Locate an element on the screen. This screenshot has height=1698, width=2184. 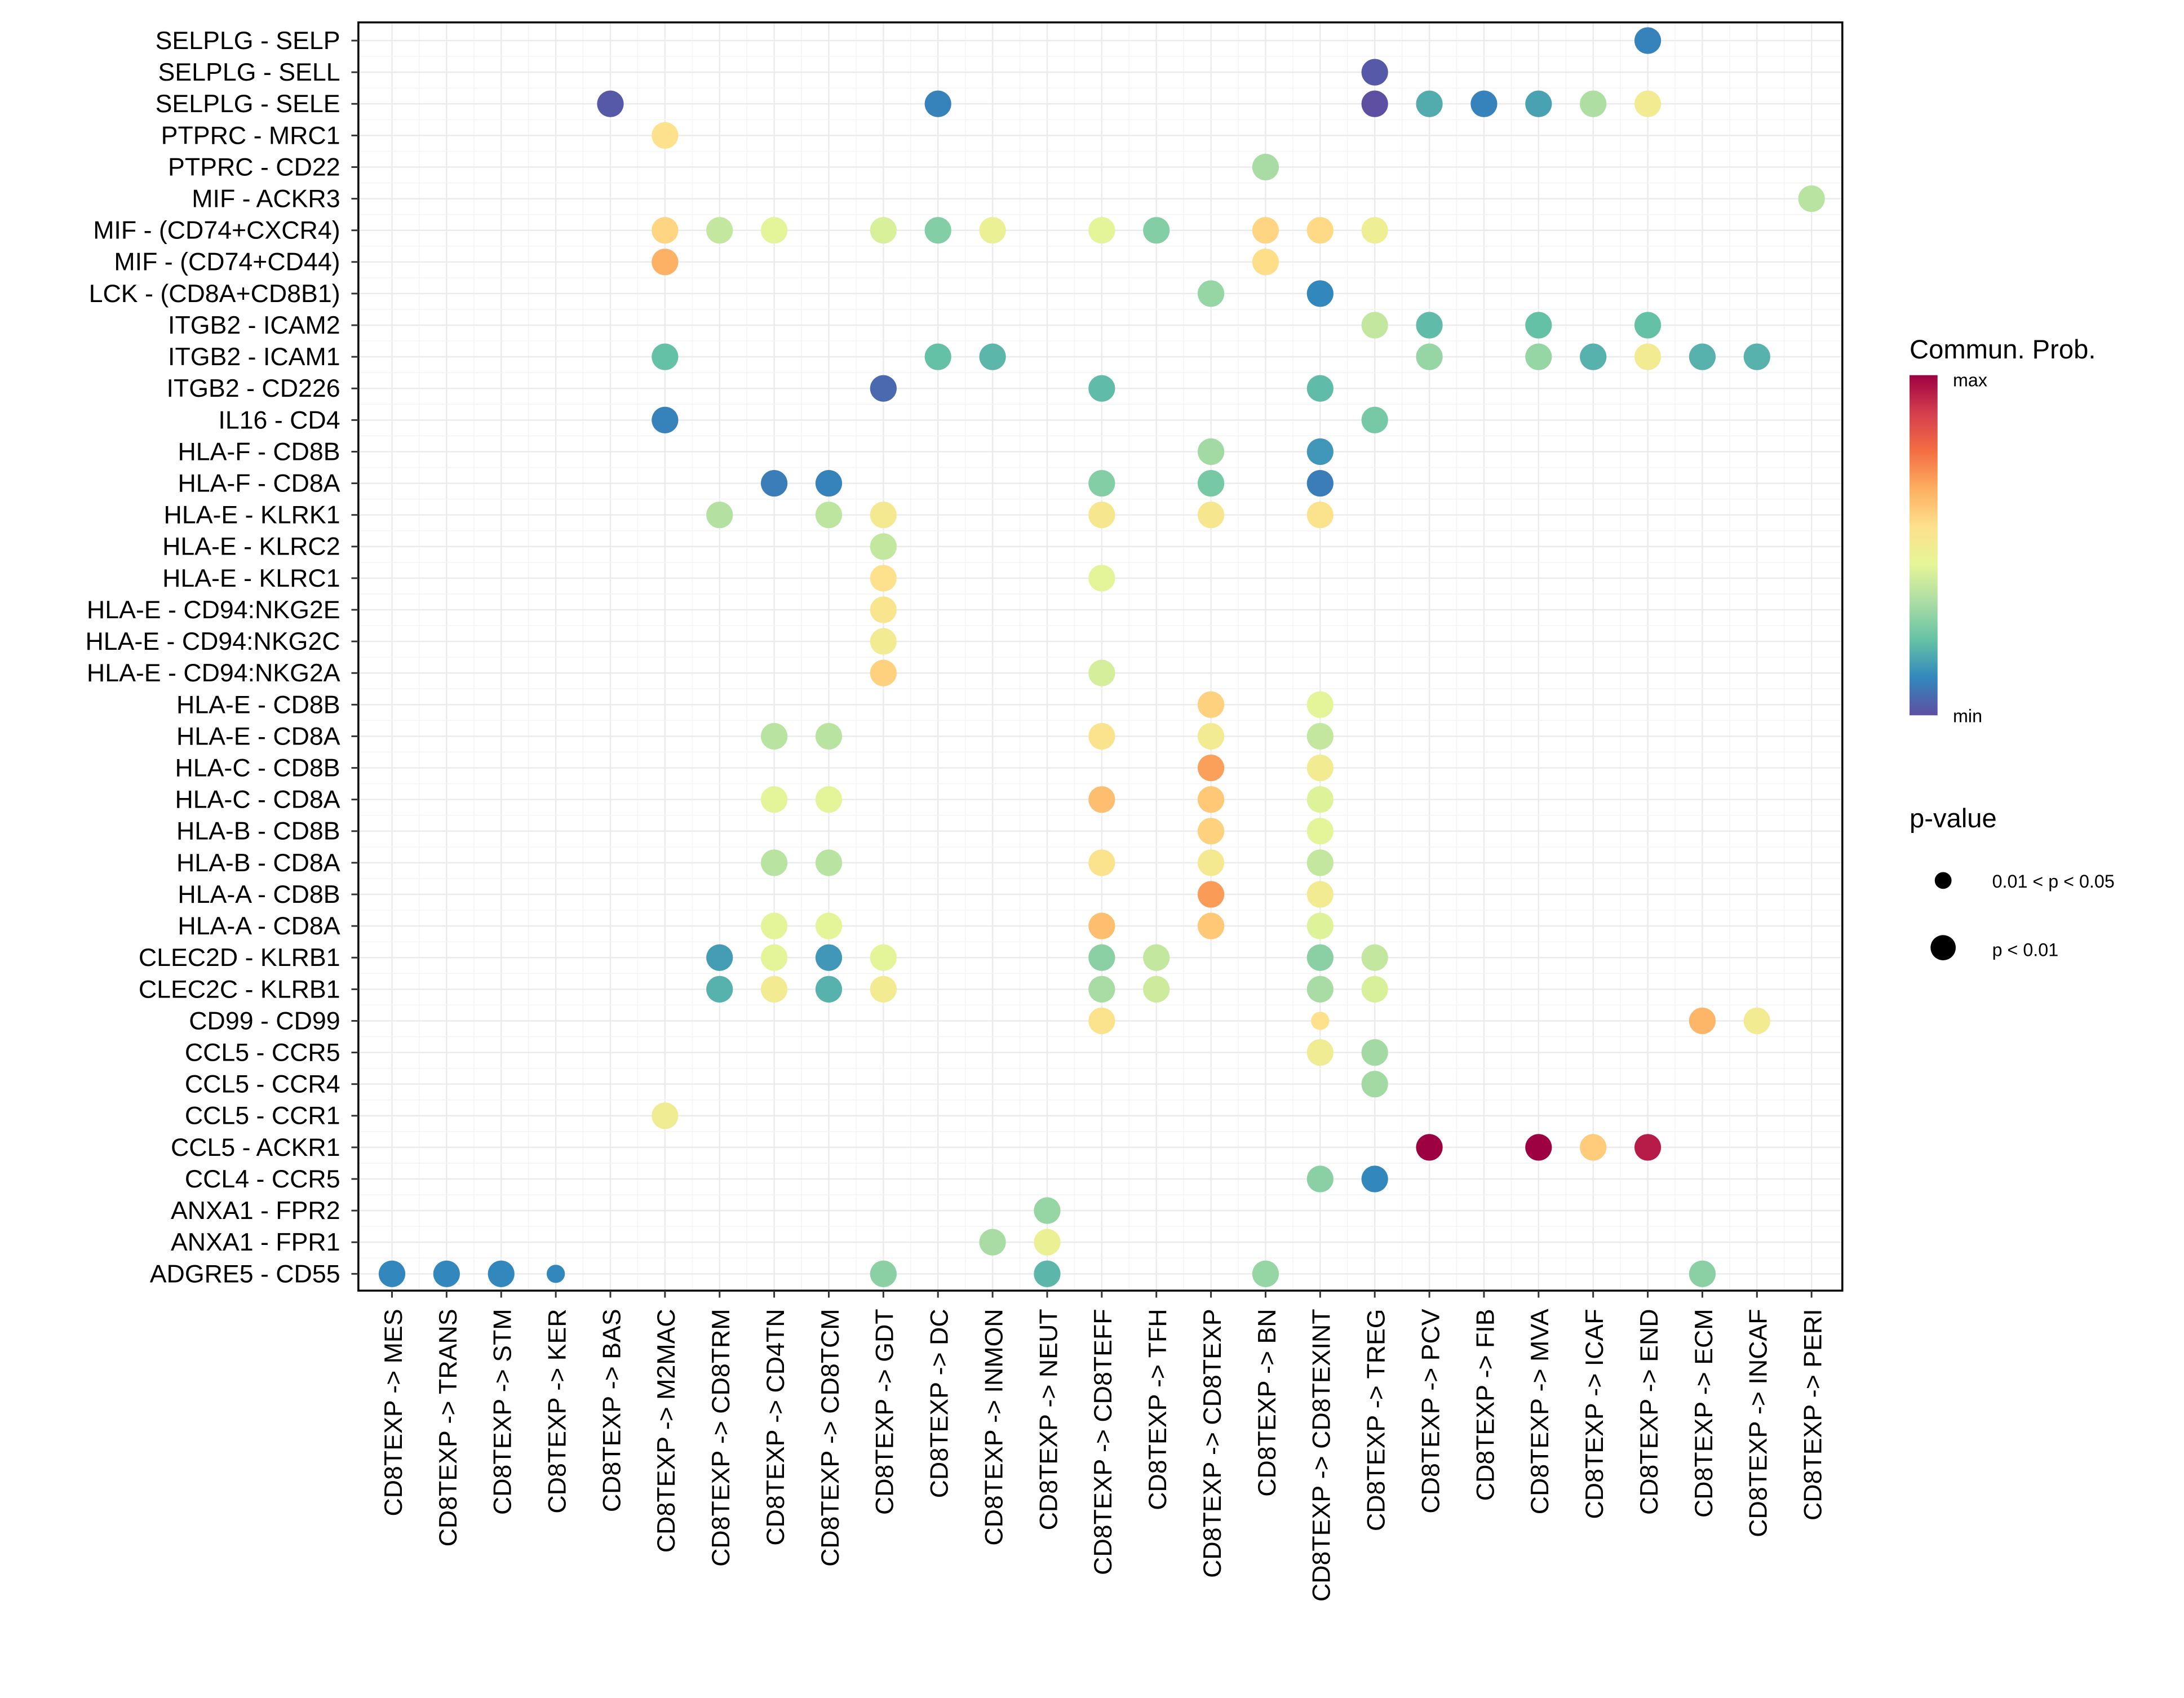
size-legend: p-value 0.01 < p < 0.05 p < 0.01 is located at coordinates (2012, 882).